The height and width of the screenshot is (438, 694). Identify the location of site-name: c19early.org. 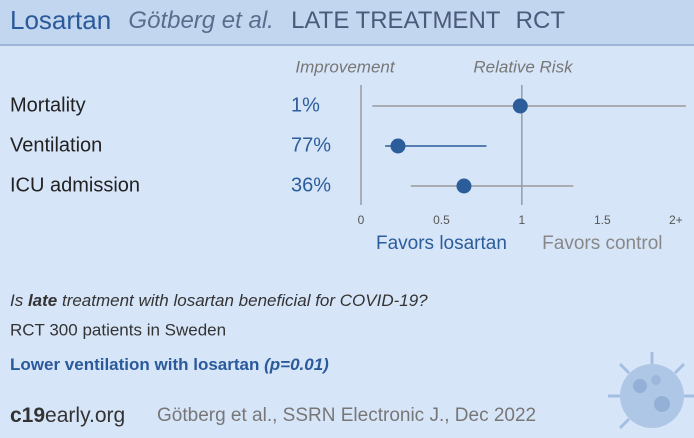
(67, 415).